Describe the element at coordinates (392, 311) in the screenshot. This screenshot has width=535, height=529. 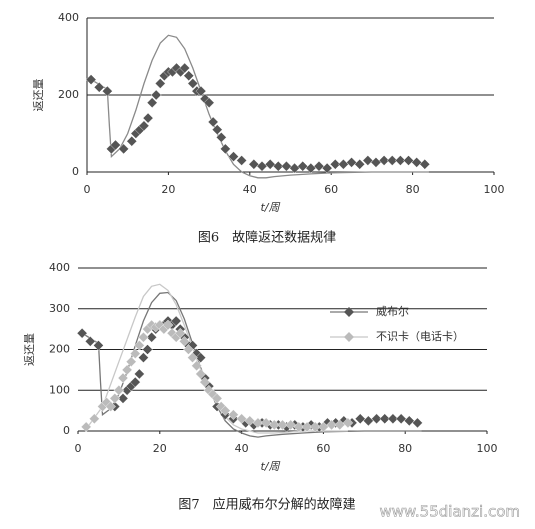
I see `legend-label: 威布尔` at that location.